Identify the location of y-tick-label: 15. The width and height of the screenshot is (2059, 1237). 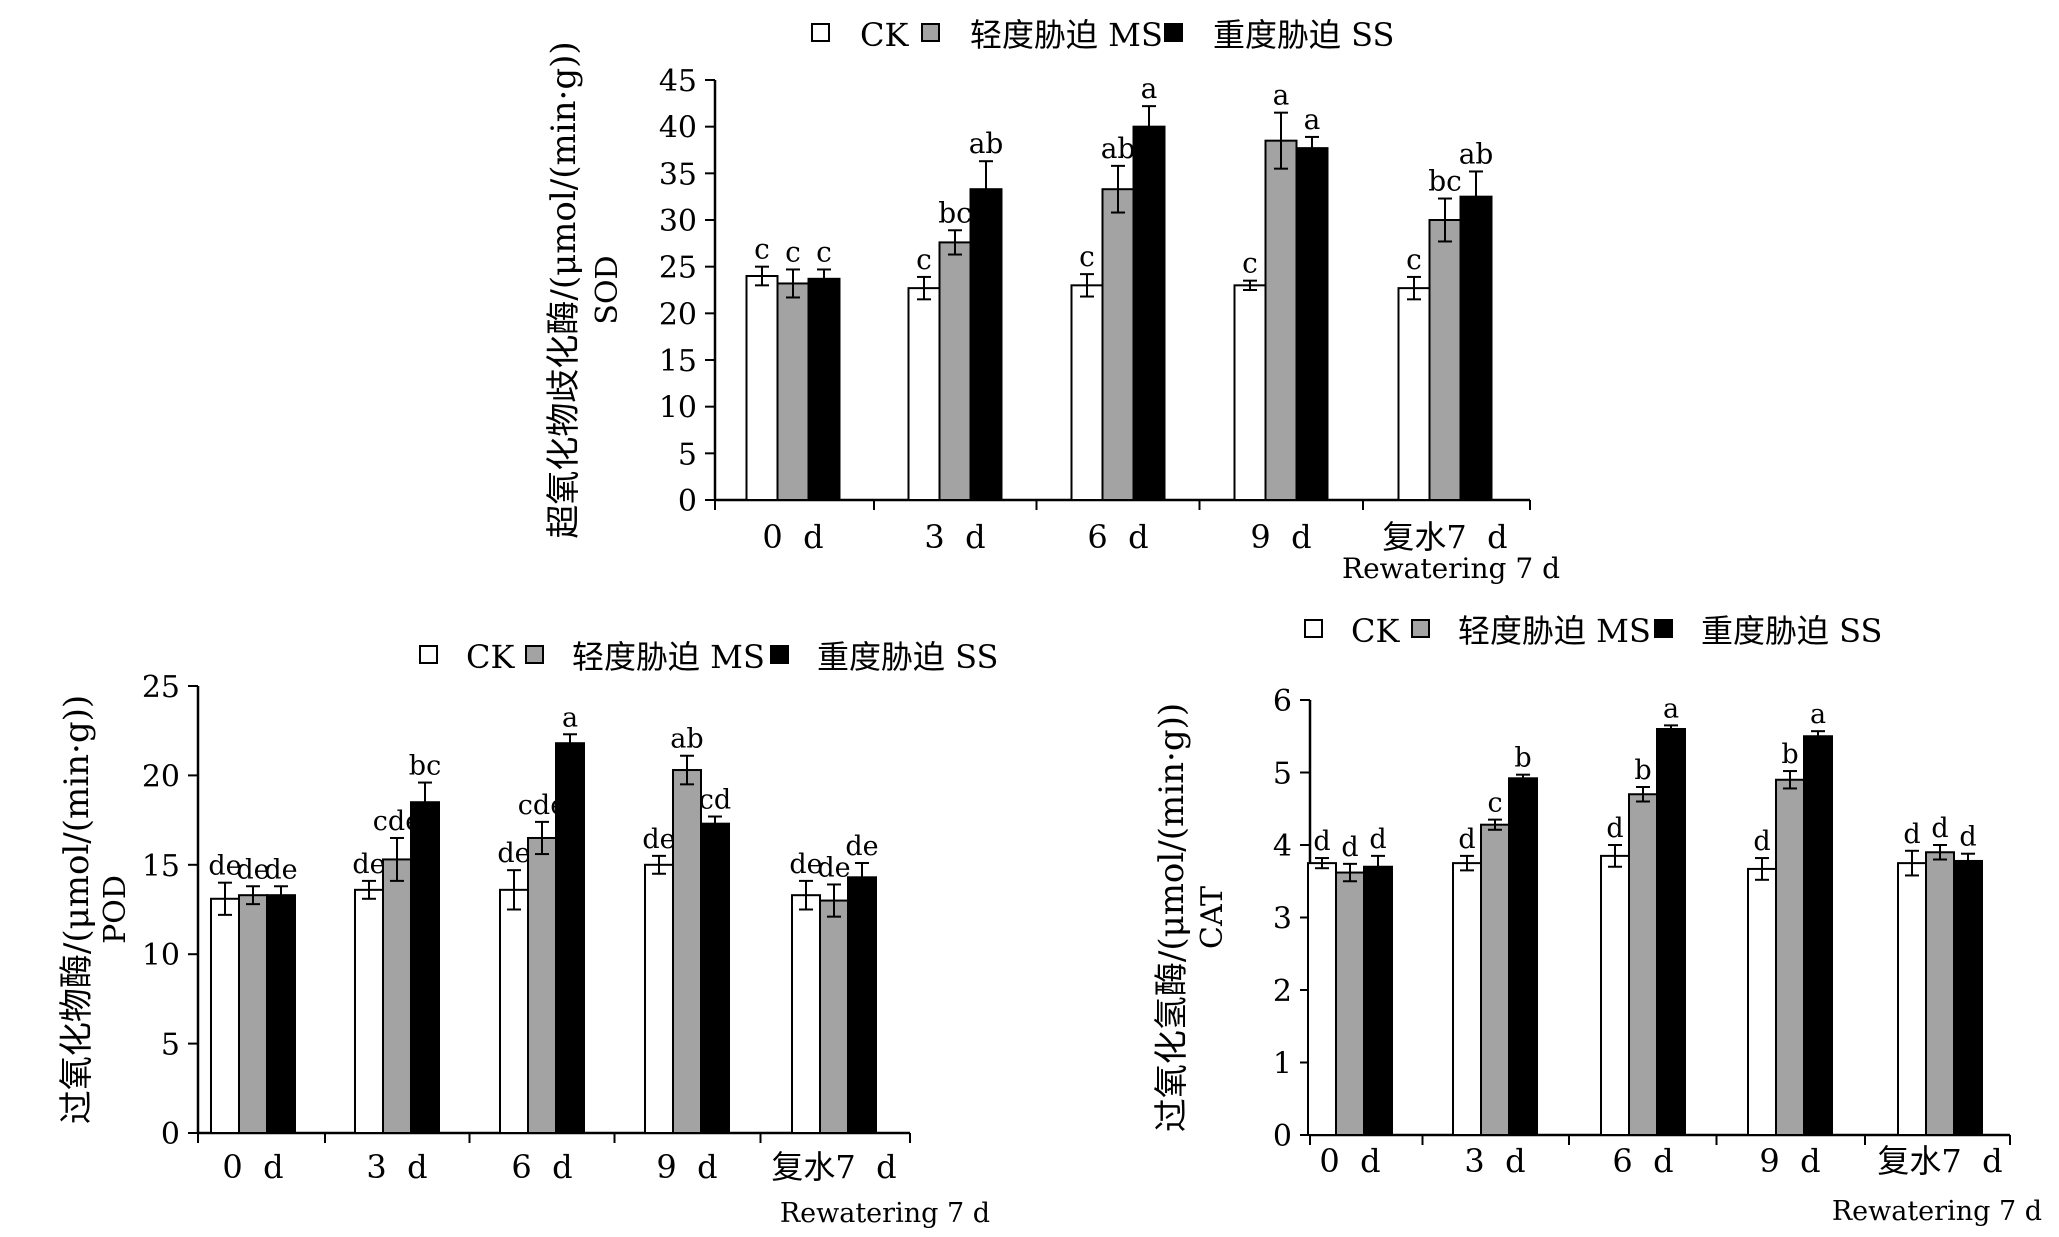
(678, 361).